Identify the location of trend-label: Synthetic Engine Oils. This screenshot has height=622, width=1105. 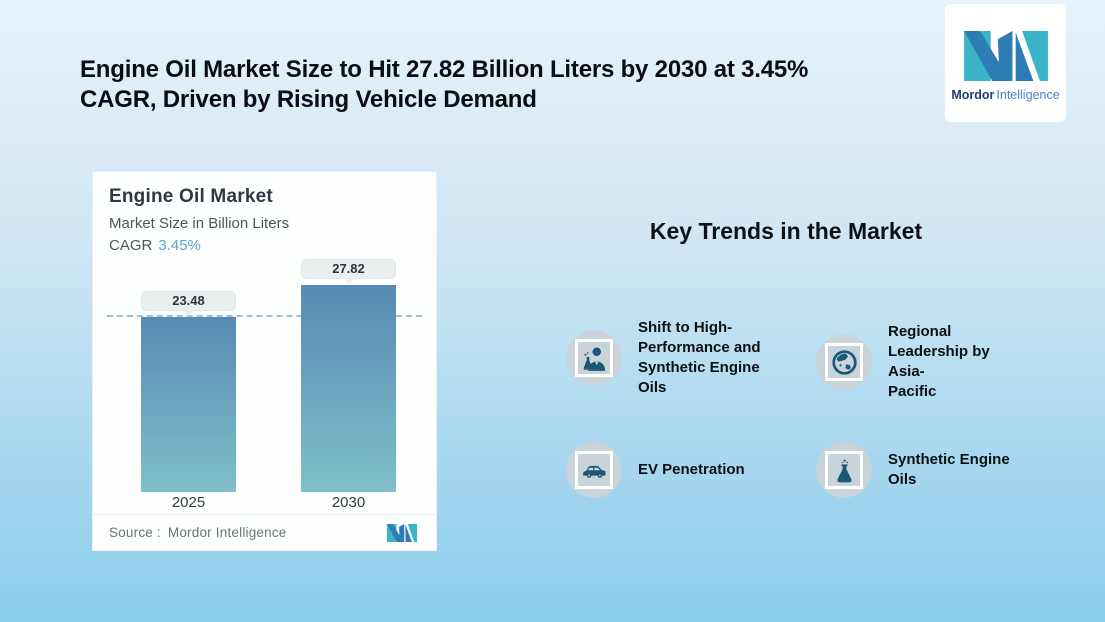
(949, 469).